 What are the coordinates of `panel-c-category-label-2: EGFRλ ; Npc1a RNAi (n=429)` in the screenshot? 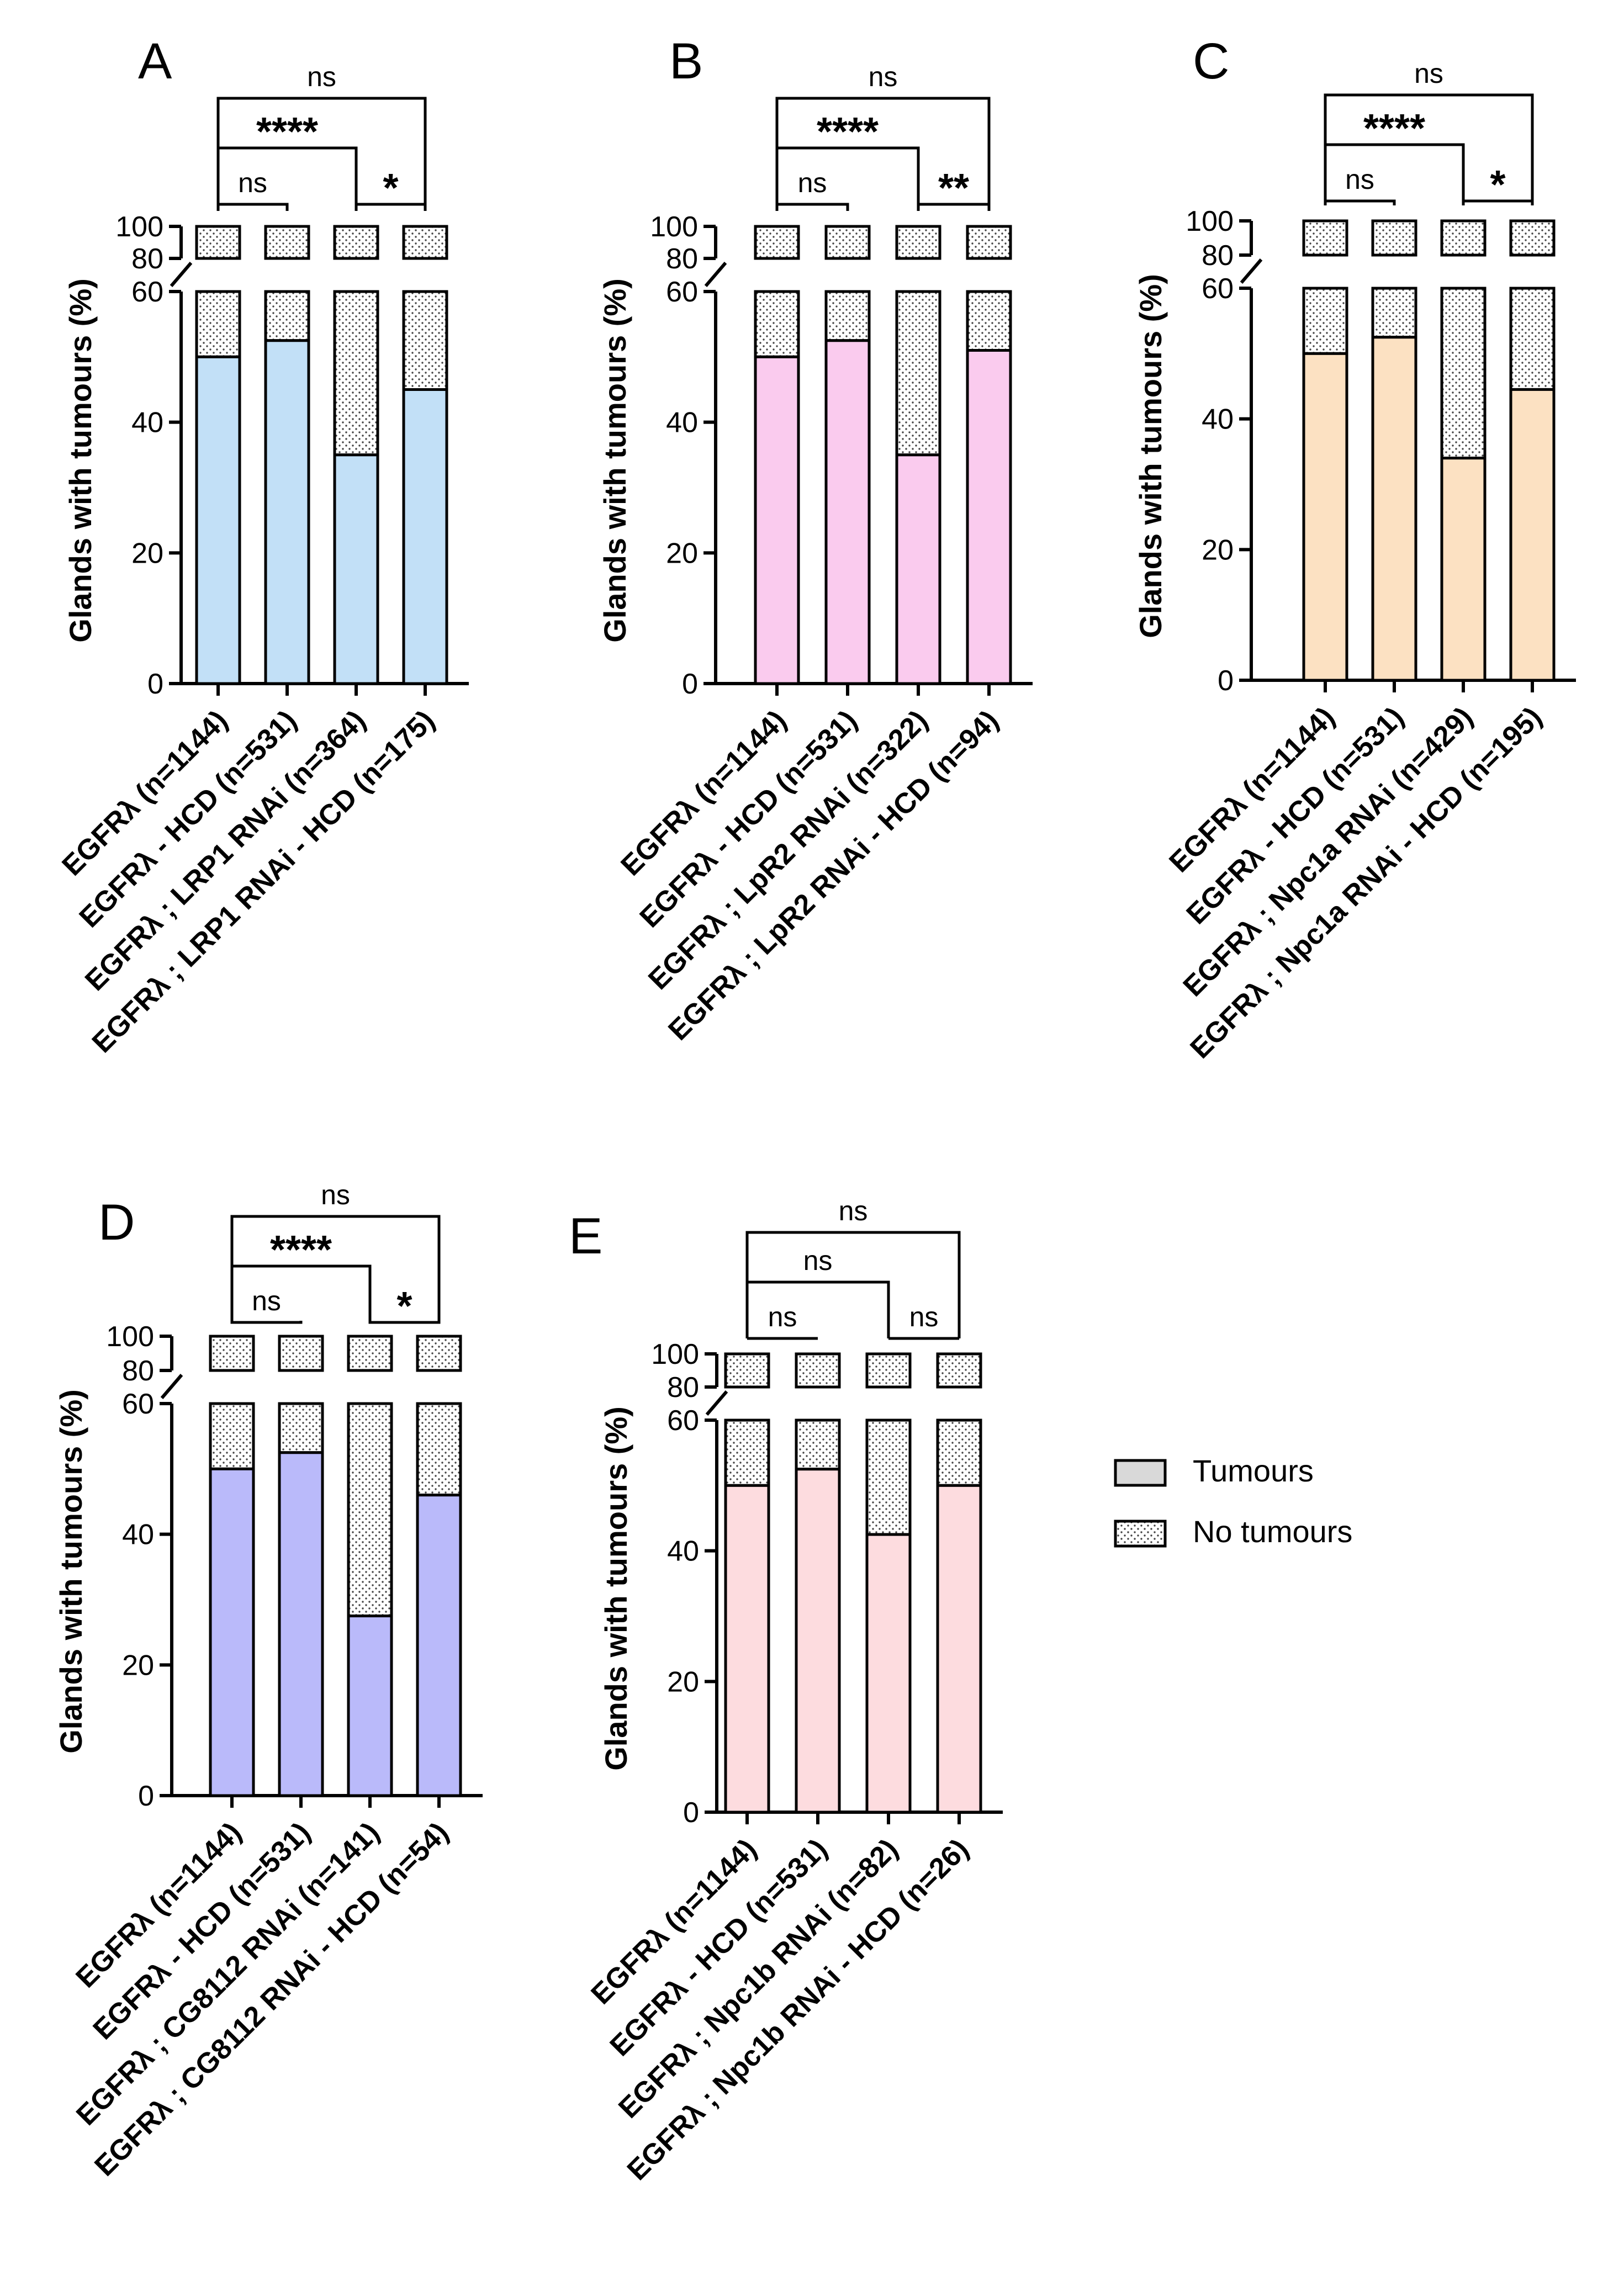 It's located at (1328, 852).